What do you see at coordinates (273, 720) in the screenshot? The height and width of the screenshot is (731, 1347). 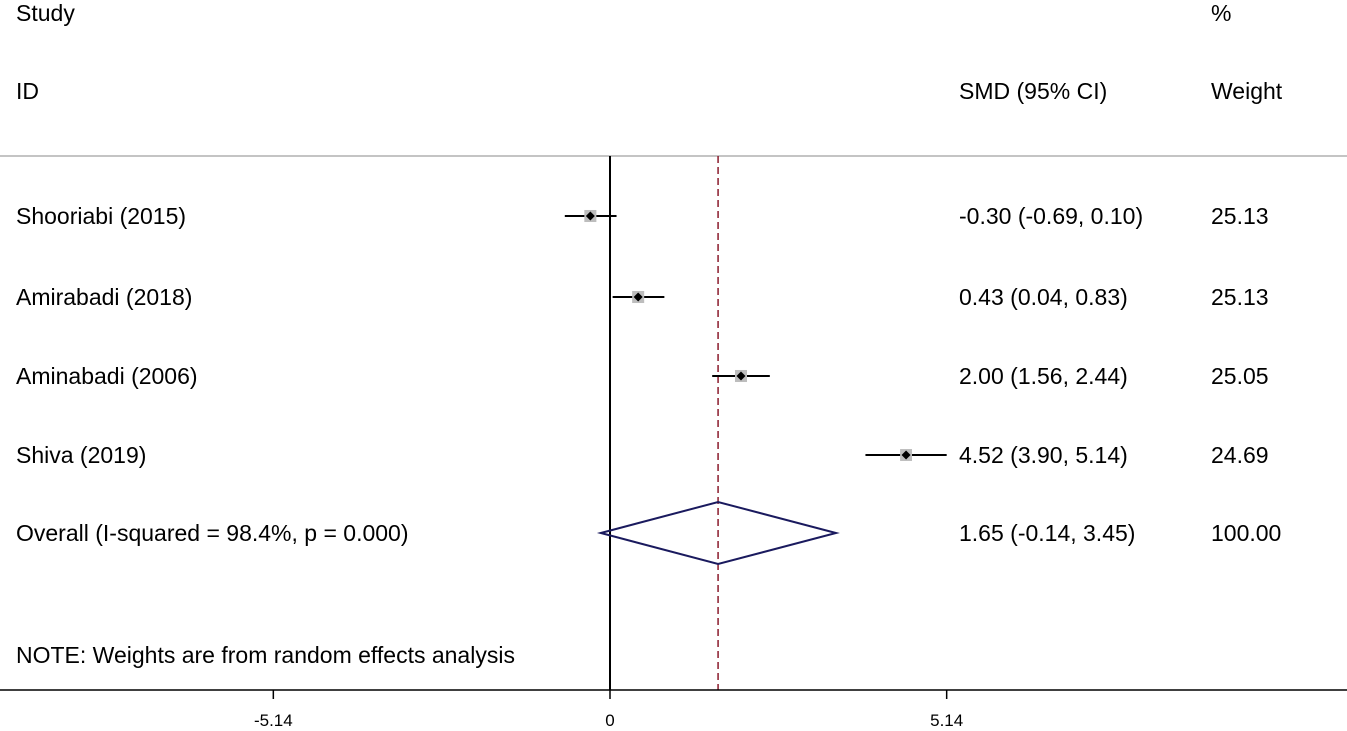 I see `x-tick-label: -5.14` at bounding box center [273, 720].